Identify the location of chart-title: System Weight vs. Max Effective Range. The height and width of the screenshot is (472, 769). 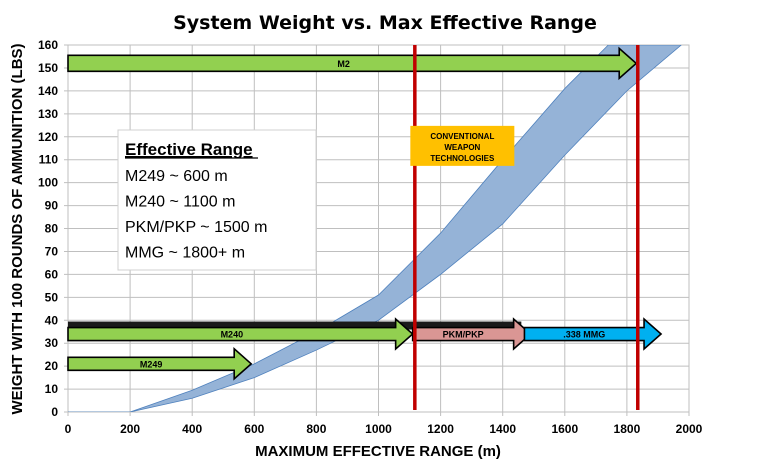
(385, 23).